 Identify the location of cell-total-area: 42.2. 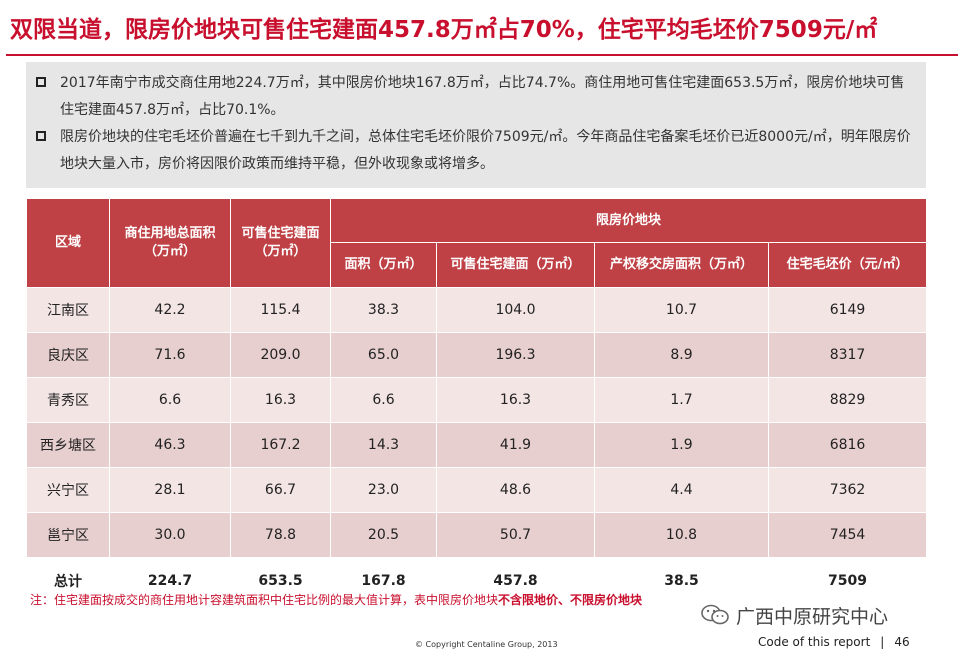
(170, 310).